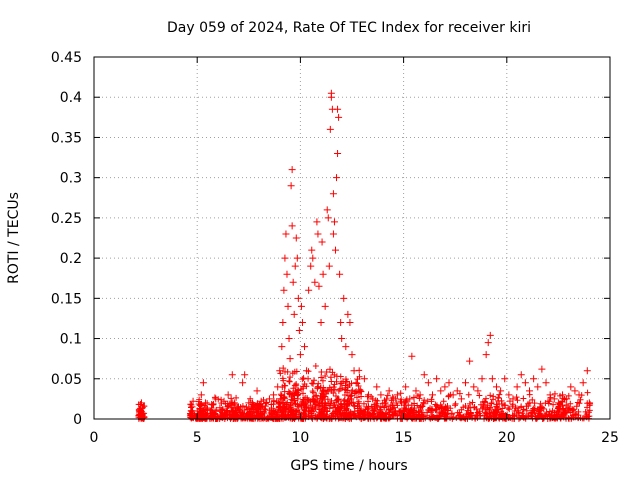 Image resolution: width=640 pixels, height=480 pixels. What do you see at coordinates (71, 179) in the screenshot?
I see `y-tick-label: 0.3` at bounding box center [71, 179].